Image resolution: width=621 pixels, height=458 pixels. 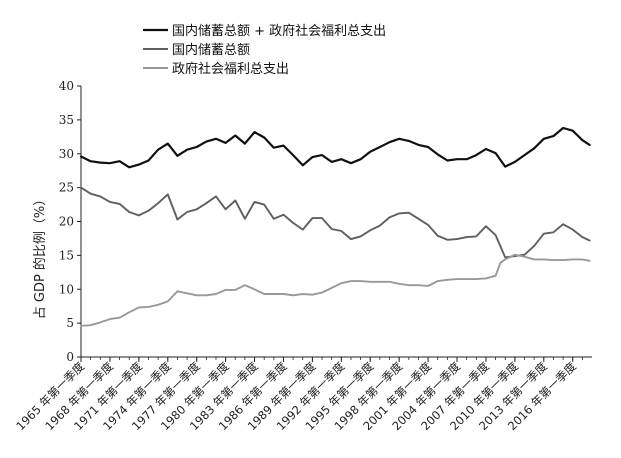 What do you see at coordinates (66, 188) in the screenshot?
I see `y-tick-label: 25` at bounding box center [66, 188].